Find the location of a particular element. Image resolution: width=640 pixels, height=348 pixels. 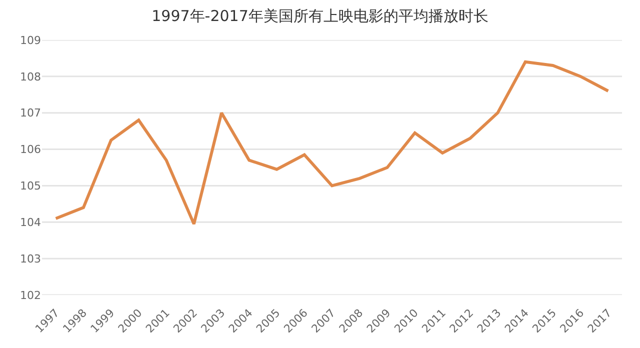

y-tick-label: 109 is located at coordinates (30, 40).